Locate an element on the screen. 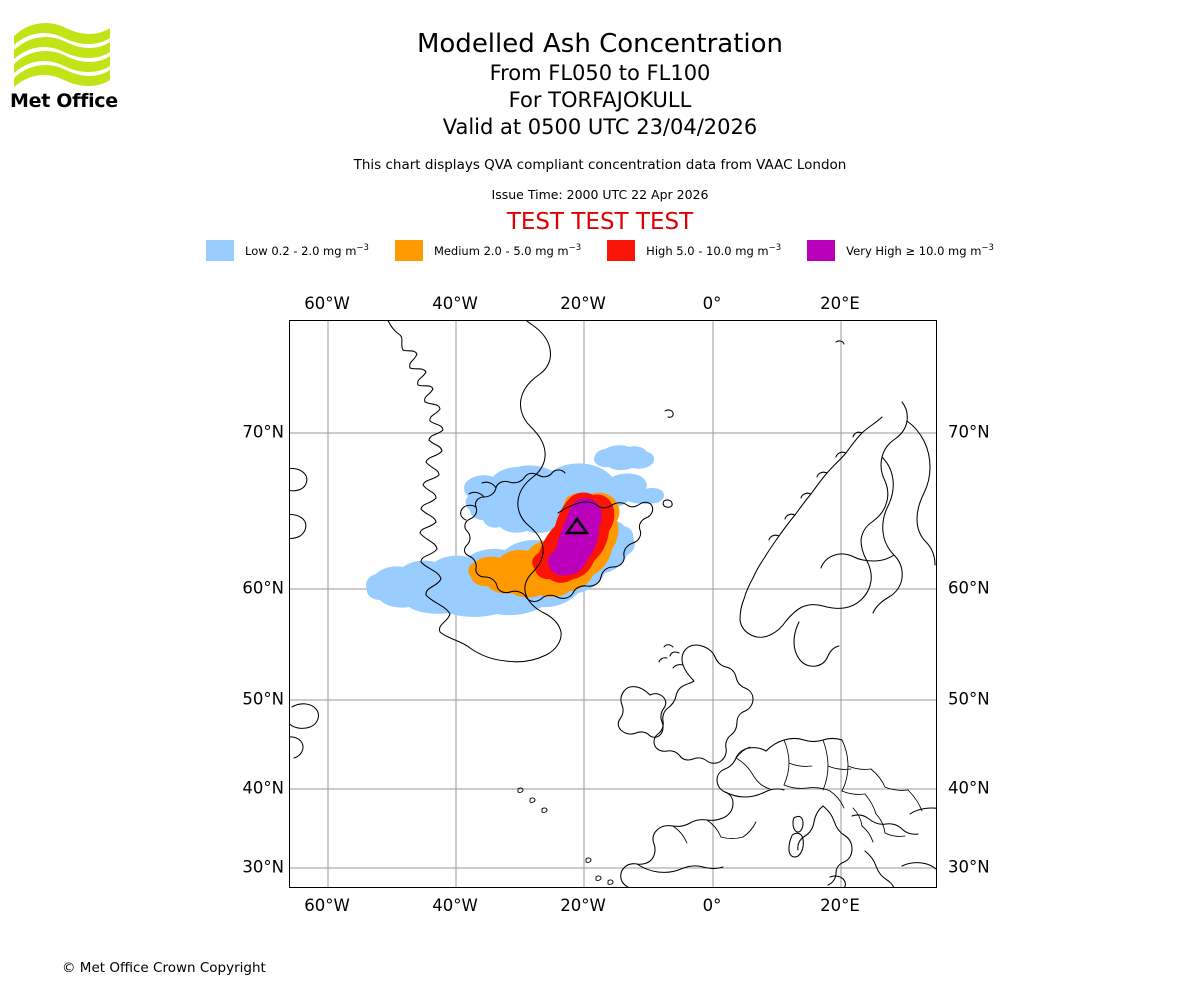 This screenshot has width=1200, height=1000. coastline-svalbard is located at coordinates (840, 342).